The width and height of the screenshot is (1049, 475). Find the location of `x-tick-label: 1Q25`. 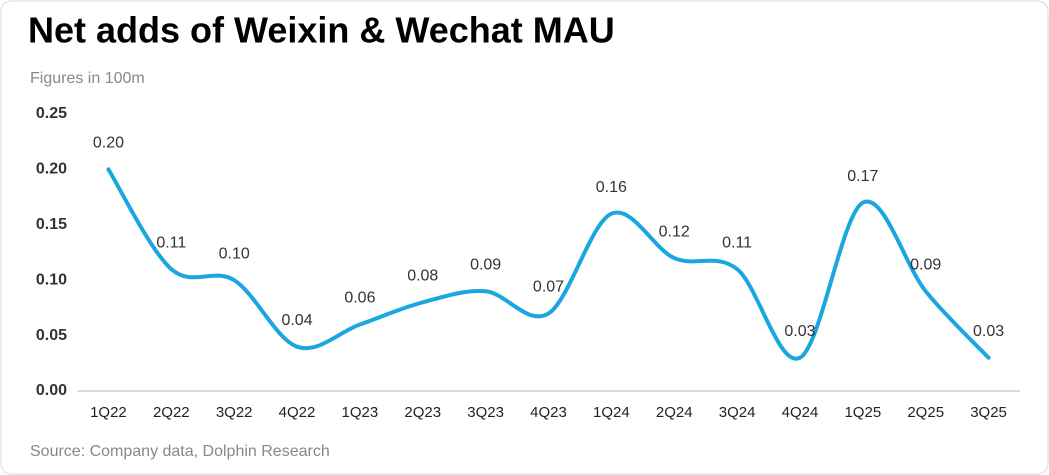

x-tick-label: 1Q25 is located at coordinates (862, 412).